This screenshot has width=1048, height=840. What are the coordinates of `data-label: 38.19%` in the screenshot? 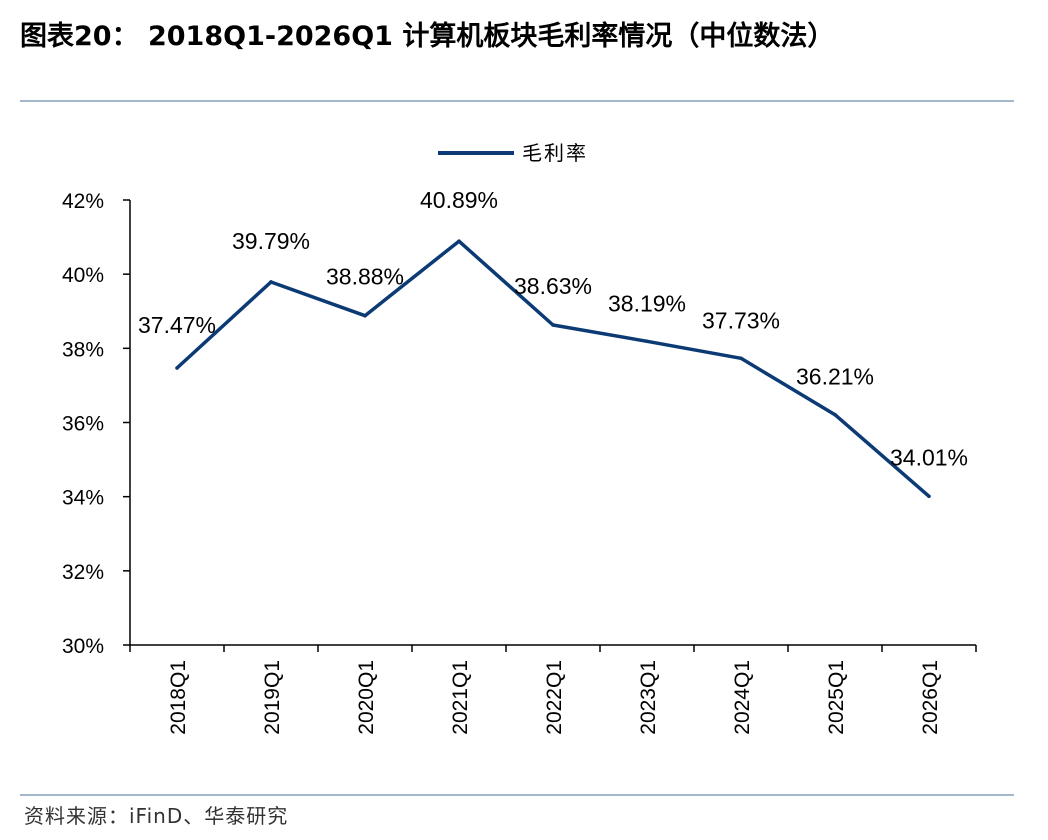 It's located at (647, 303).